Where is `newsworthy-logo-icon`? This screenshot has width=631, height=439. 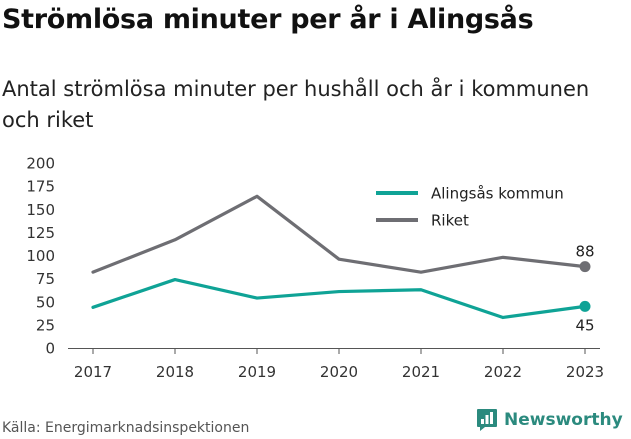 newsworthy-logo-icon is located at coordinates (487, 420).